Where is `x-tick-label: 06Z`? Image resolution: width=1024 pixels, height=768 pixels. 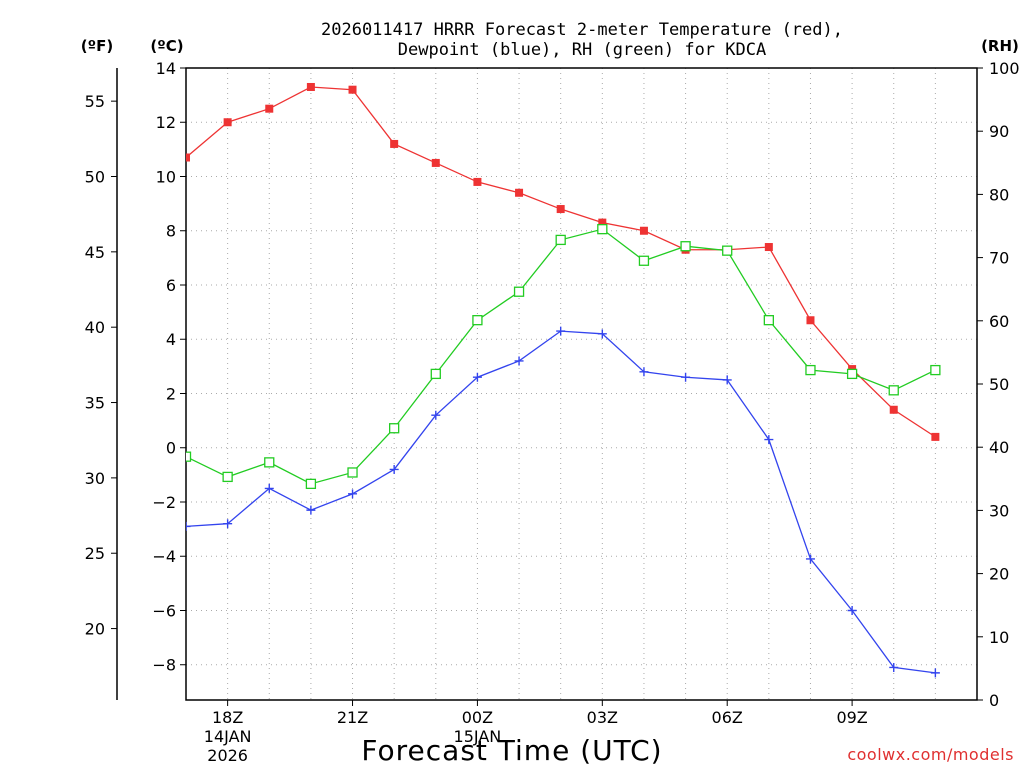 x-tick-label: 06Z is located at coordinates (727, 717).